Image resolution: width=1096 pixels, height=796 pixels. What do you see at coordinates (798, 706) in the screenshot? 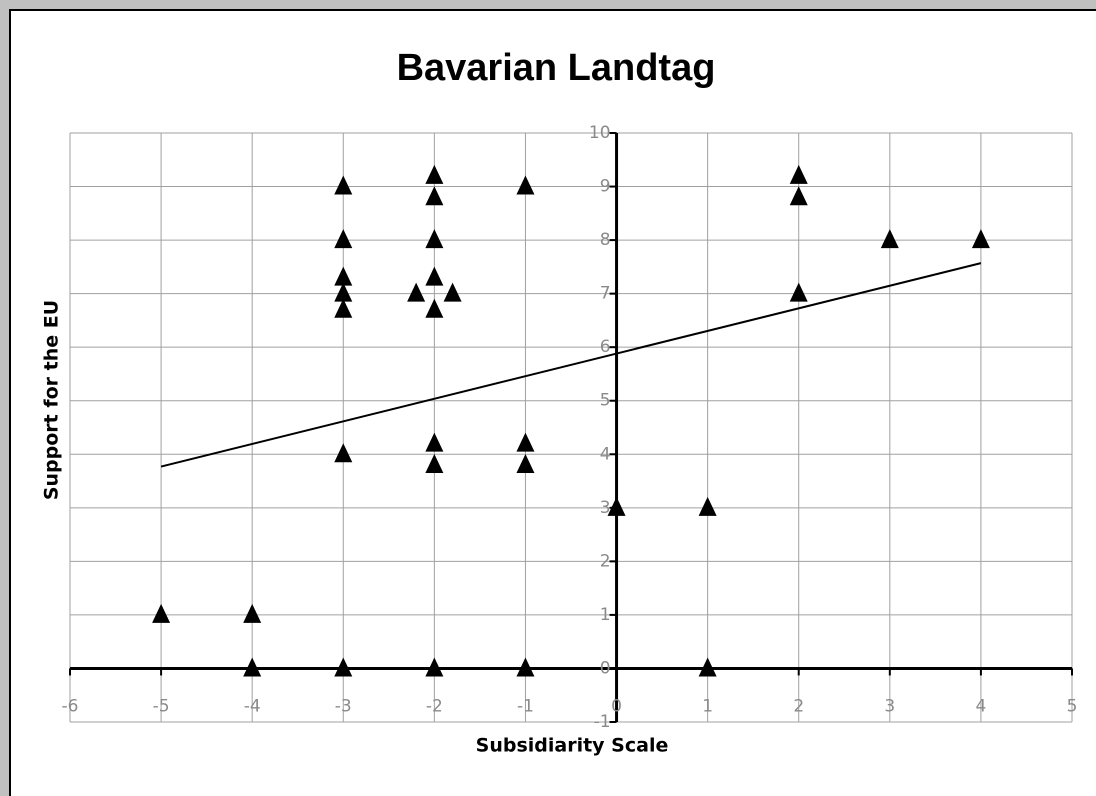
I see `x-tick-label: 2` at bounding box center [798, 706].